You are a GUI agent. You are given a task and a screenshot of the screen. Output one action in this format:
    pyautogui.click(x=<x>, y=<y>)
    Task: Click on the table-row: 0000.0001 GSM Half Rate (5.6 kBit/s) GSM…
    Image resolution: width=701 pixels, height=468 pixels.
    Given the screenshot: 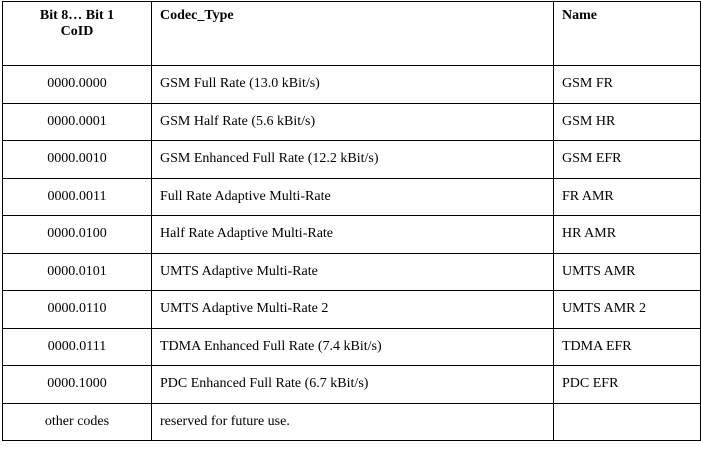 What is the action you would take?
    pyautogui.click(x=351, y=121)
    